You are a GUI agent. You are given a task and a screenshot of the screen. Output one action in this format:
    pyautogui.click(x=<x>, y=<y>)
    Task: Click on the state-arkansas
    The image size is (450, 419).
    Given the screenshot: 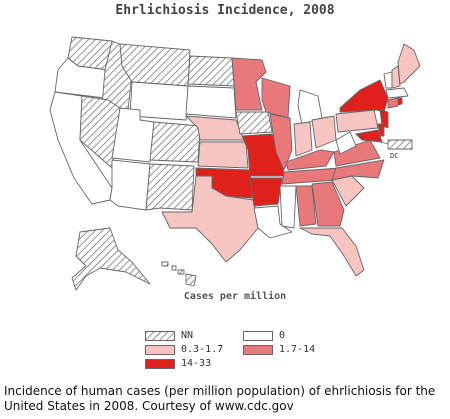 What is the action you would take?
    pyautogui.click(x=266, y=192)
    